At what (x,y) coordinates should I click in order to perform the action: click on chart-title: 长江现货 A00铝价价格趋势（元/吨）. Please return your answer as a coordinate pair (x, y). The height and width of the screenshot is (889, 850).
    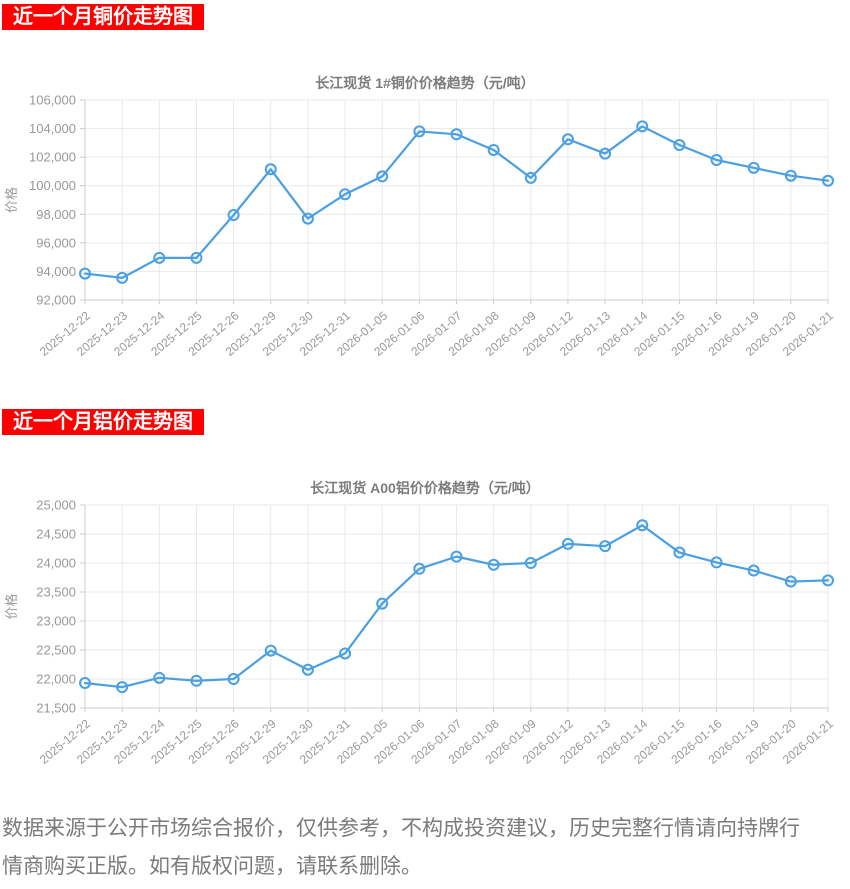
    Looking at the image, I should click on (424, 488).